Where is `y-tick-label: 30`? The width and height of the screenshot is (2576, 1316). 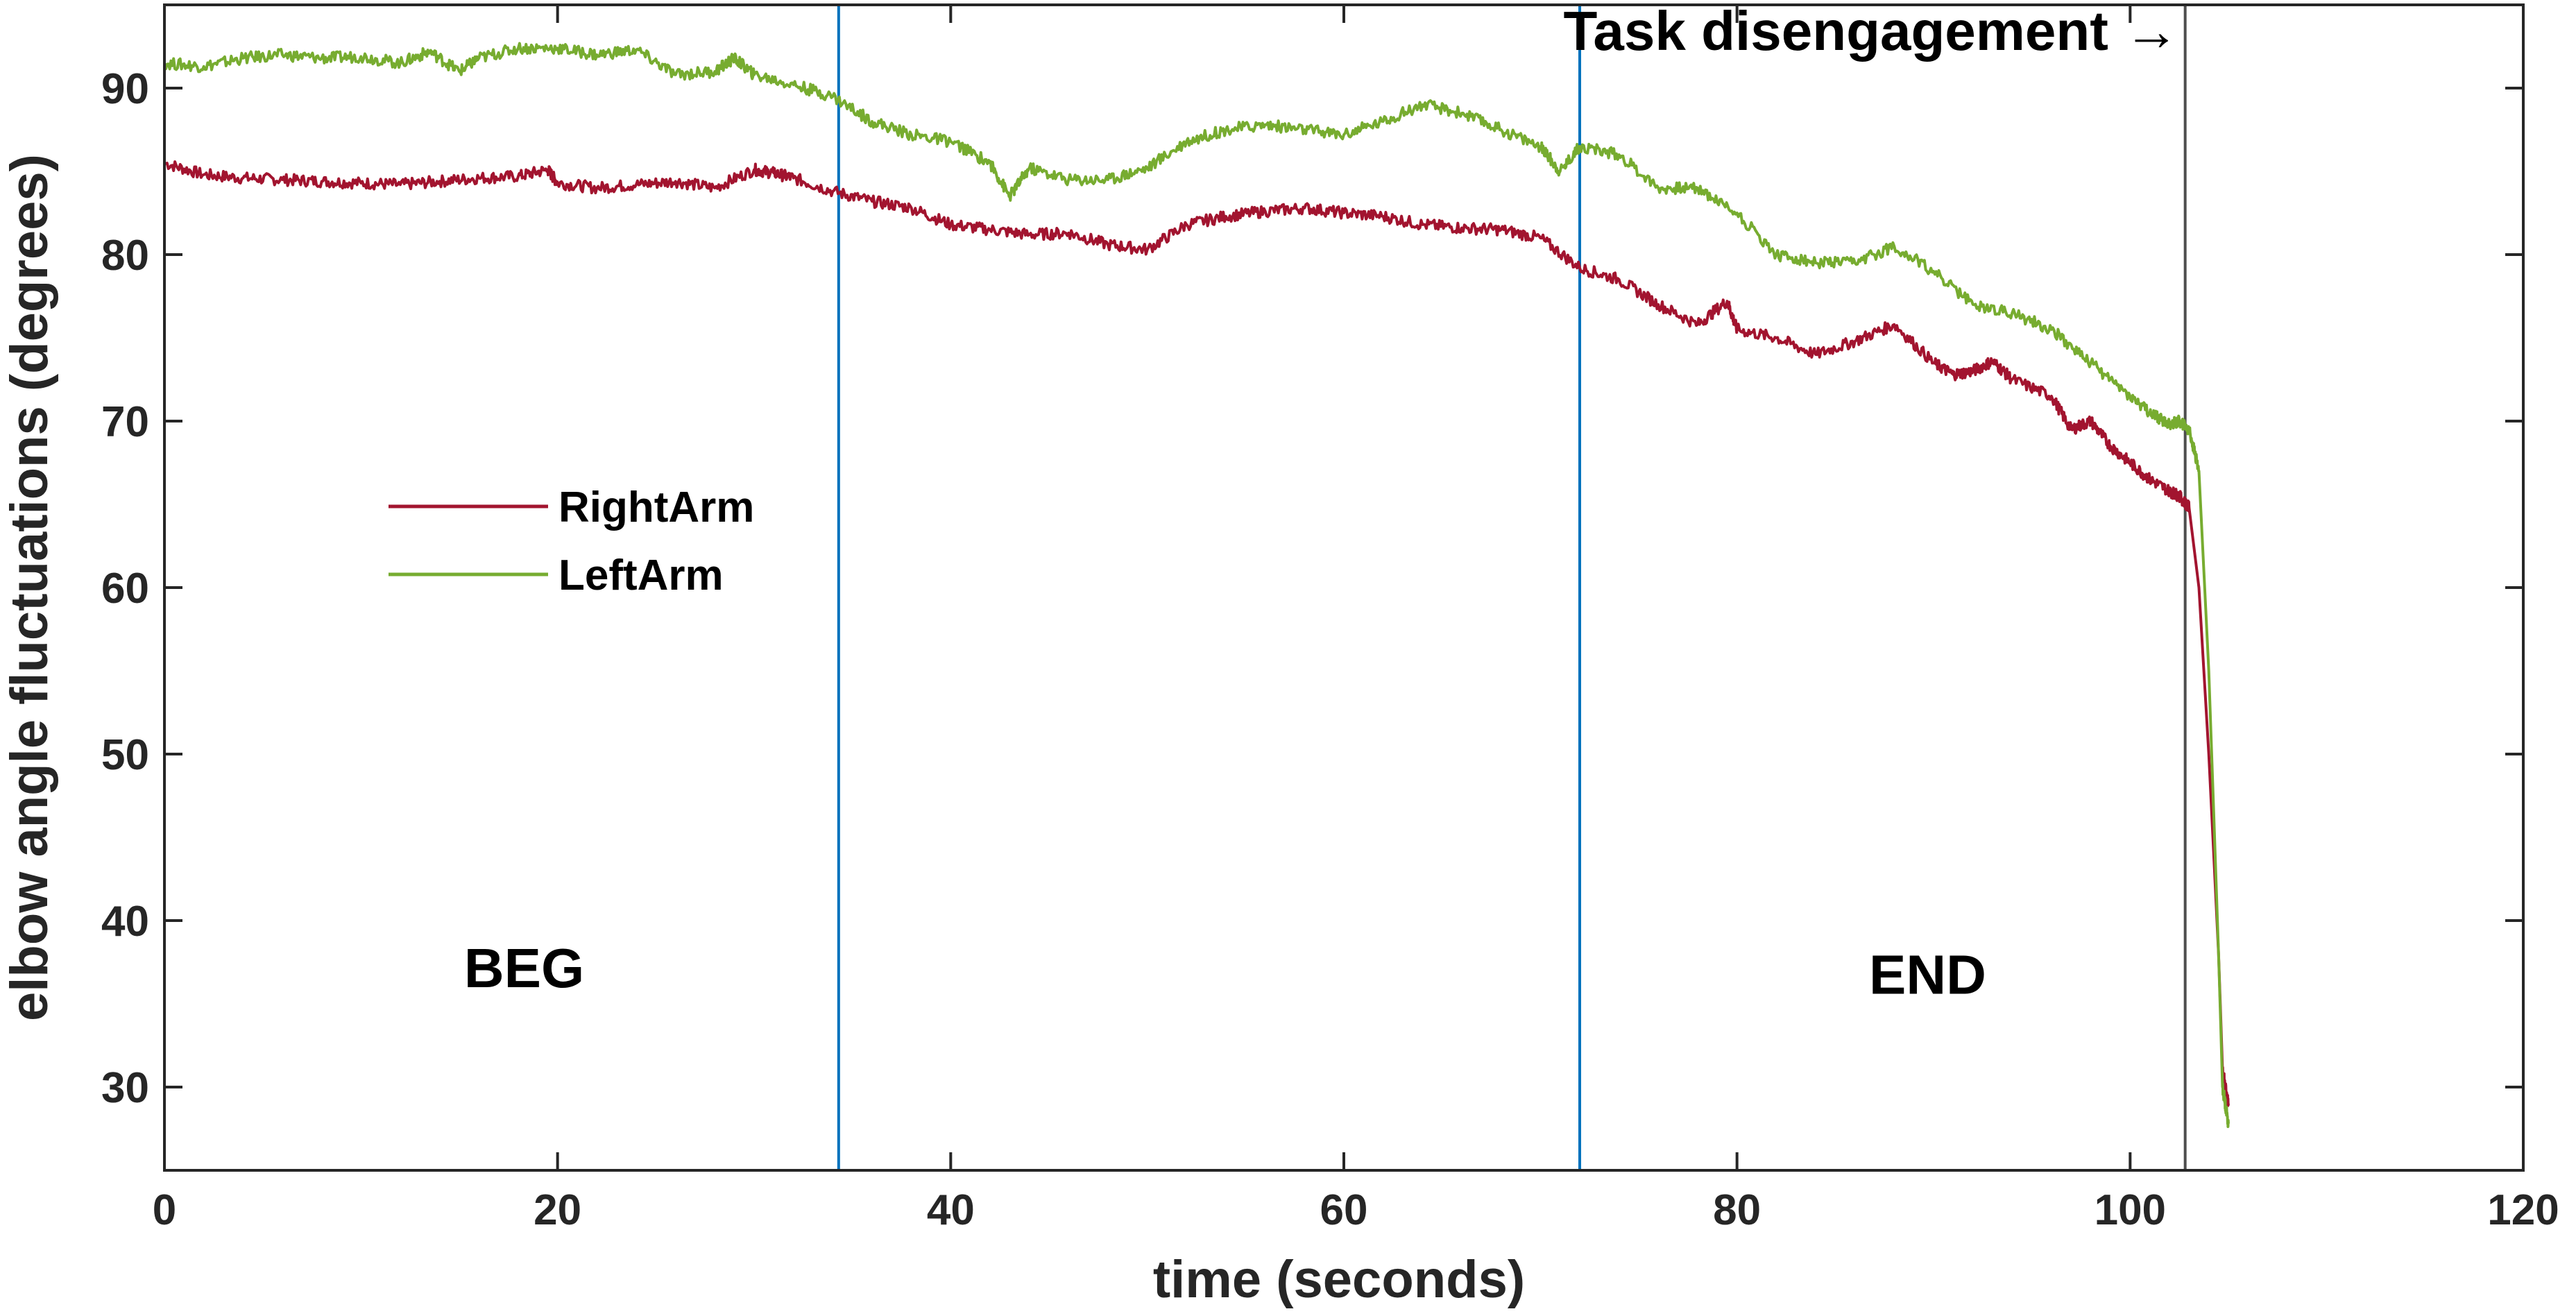 y-tick-label: 30 is located at coordinates (125, 1088).